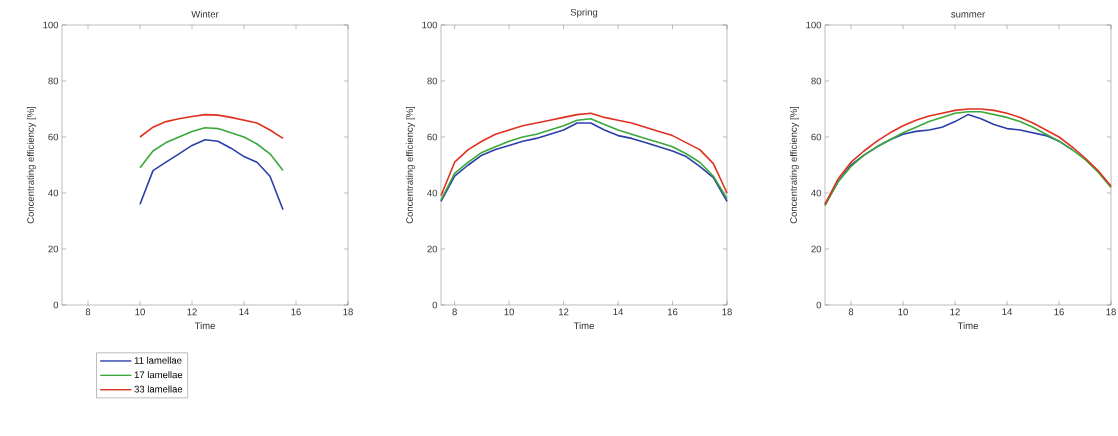  I want to click on legend-label: 33 lamellae, so click(158, 389).